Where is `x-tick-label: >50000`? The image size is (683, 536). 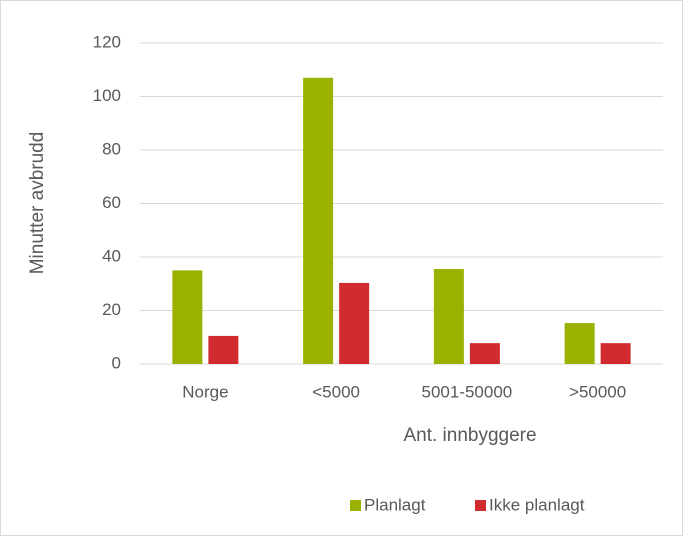
x-tick-label: >50000 is located at coordinates (597, 391).